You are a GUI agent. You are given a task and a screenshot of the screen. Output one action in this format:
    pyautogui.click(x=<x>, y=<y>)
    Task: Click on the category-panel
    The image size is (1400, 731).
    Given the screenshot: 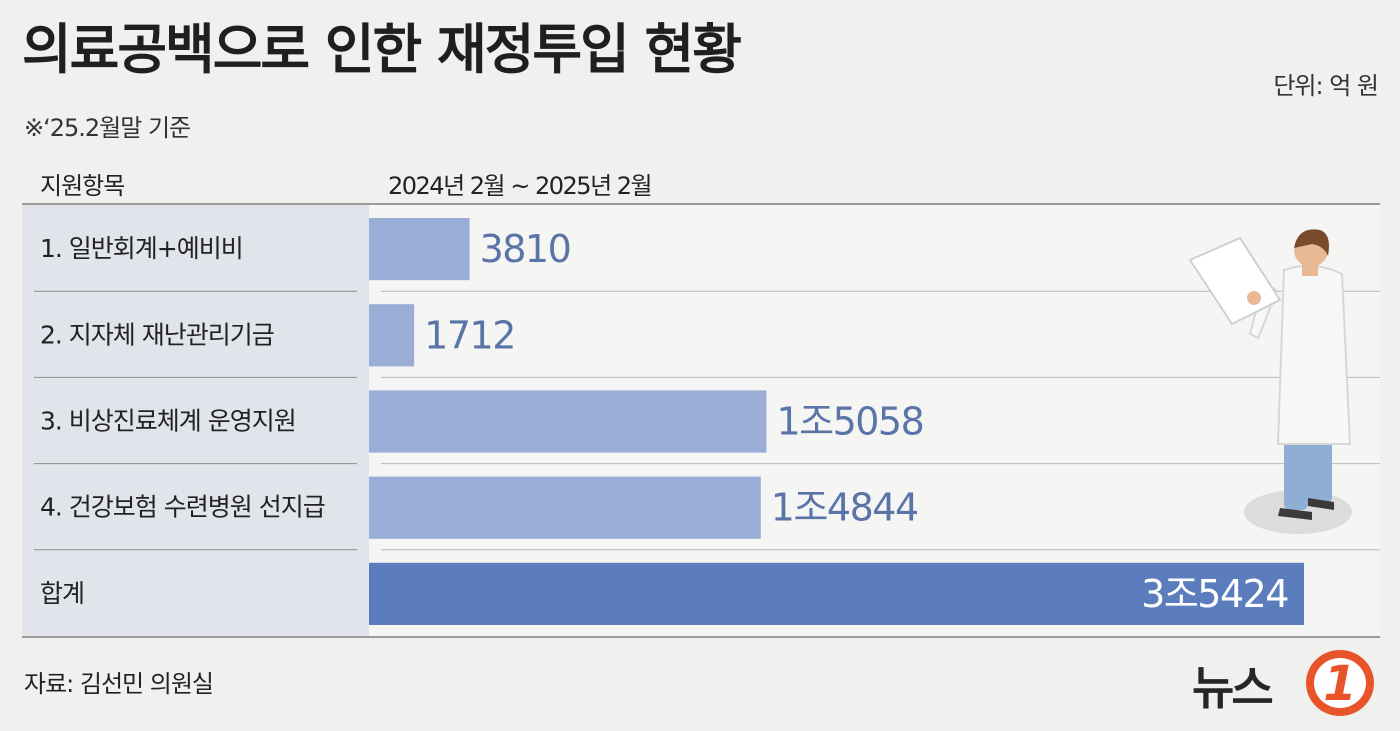 What is the action you would take?
    pyautogui.click(x=195, y=420)
    